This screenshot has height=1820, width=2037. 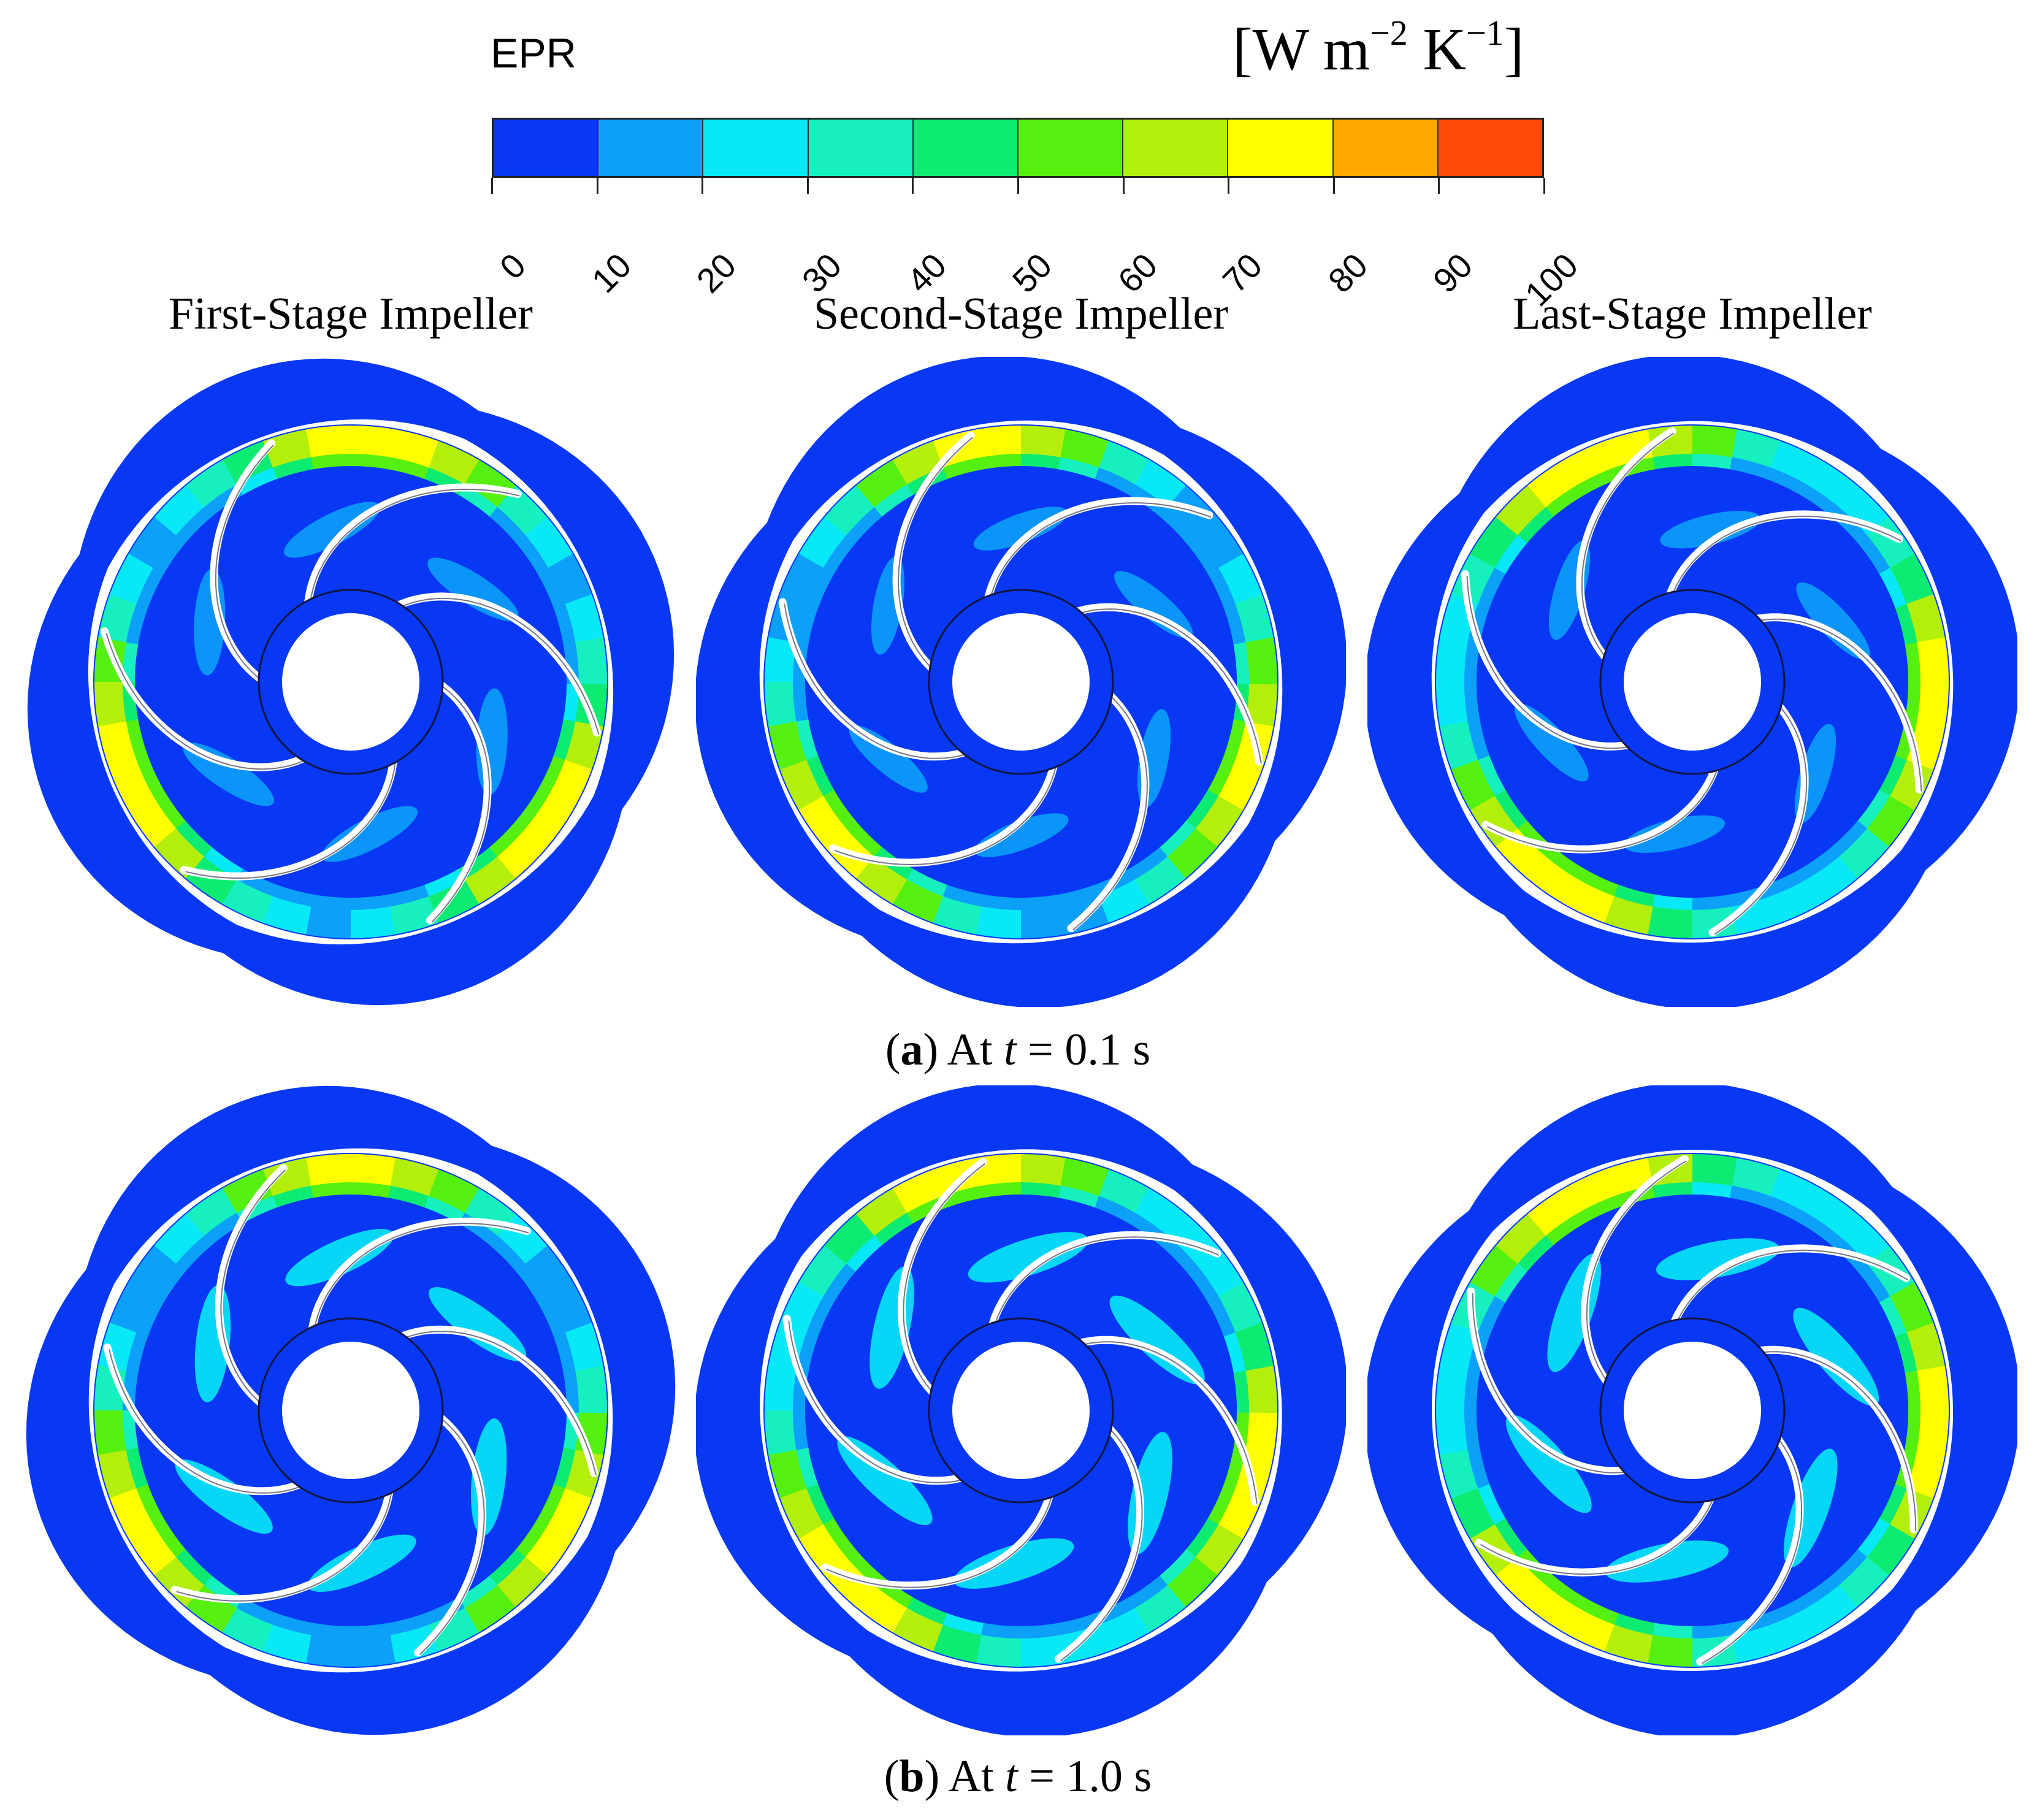 What do you see at coordinates (1692, 314) in the screenshot?
I see `column-label-last-stage: Last-Stage Impeller` at bounding box center [1692, 314].